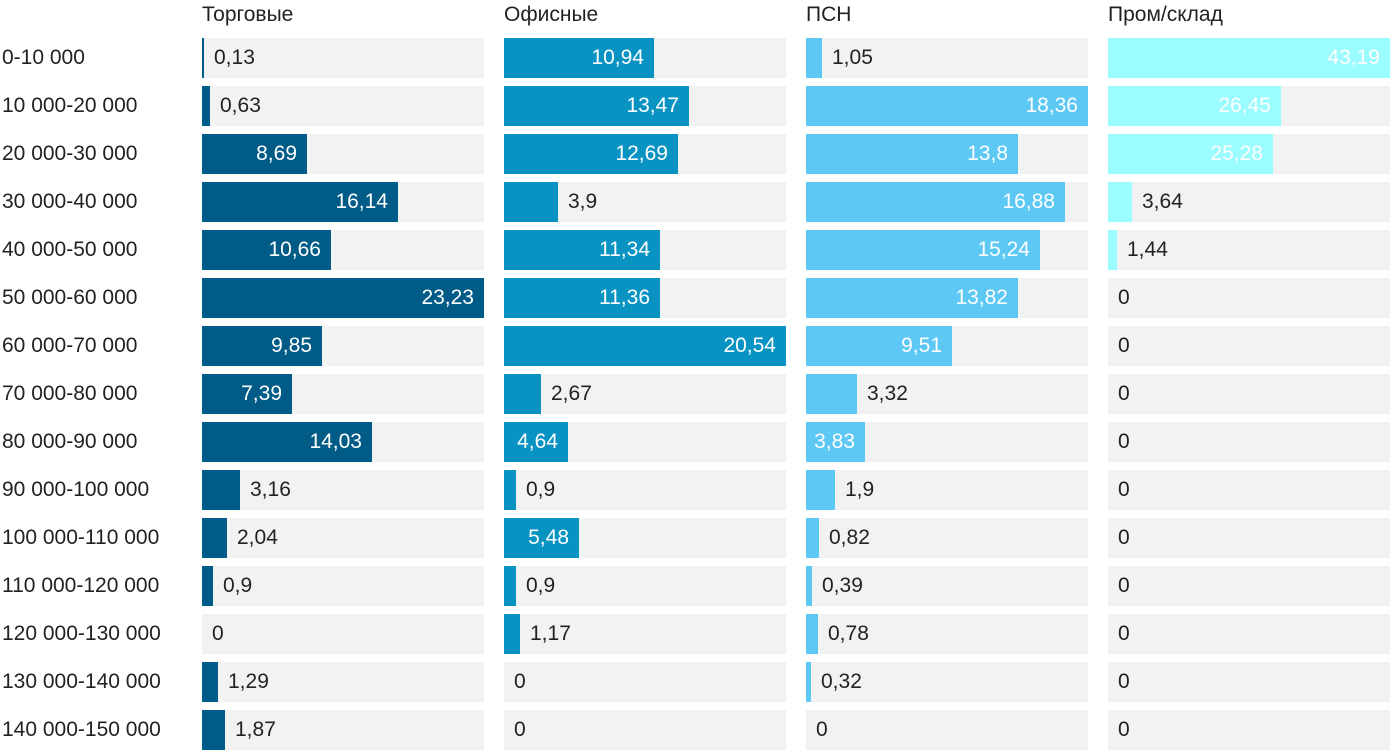 Image resolution: width=1400 pixels, height=750 pixels. Describe the element at coordinates (1249, 250) in the screenshot. I see `bar-track: 1,44` at that location.